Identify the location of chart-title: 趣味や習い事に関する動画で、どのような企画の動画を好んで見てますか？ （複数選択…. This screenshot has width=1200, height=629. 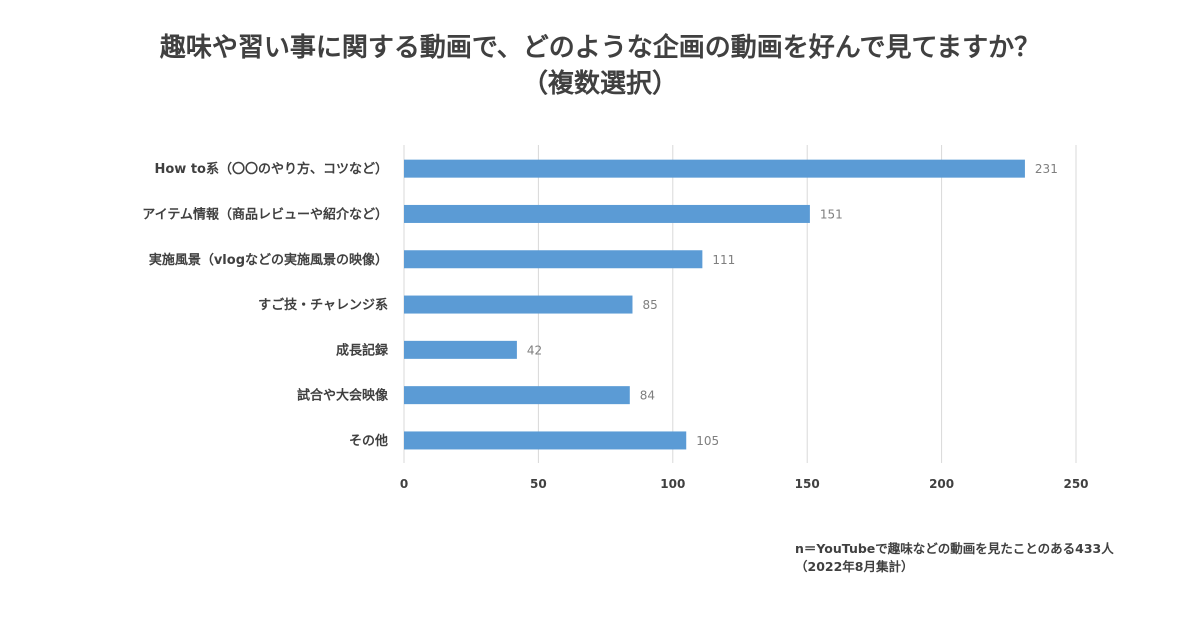
(600, 66).